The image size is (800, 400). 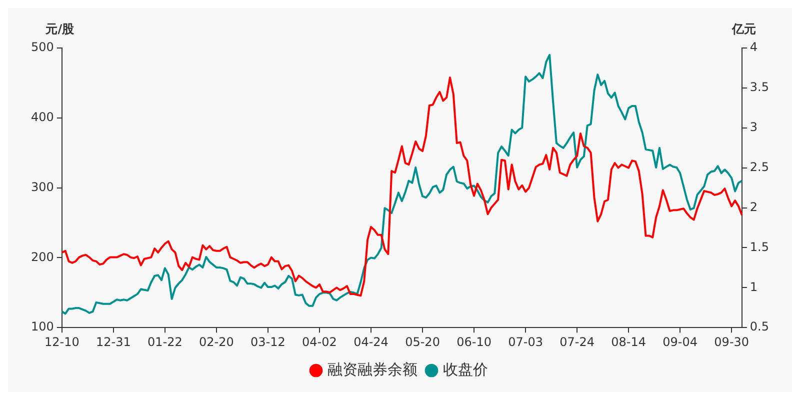 What do you see at coordinates (760, 247) in the screenshot?
I see `y2-tick-label: 1.5` at bounding box center [760, 247].